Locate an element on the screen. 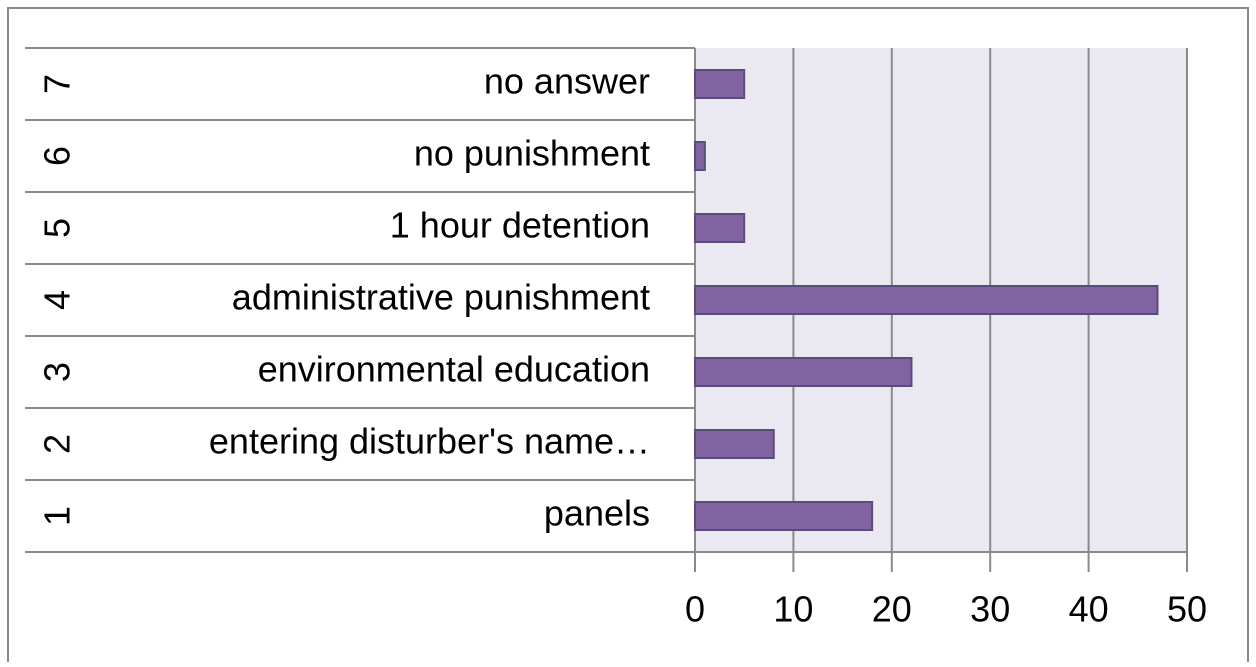 The width and height of the screenshot is (1256, 667). x-tick-label: 40 is located at coordinates (1089, 609).